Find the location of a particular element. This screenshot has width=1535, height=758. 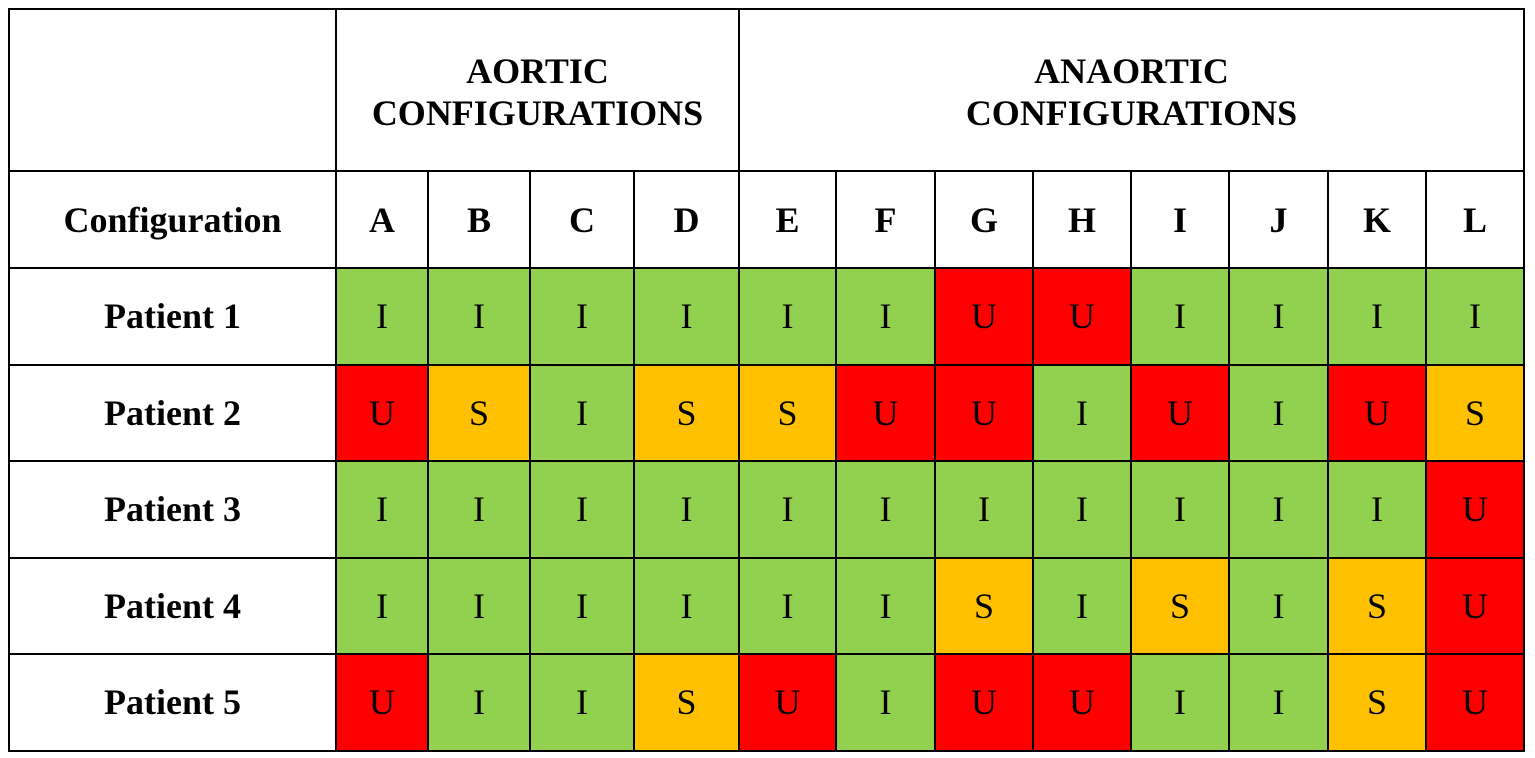

empty-corner is located at coordinates (172, 90).